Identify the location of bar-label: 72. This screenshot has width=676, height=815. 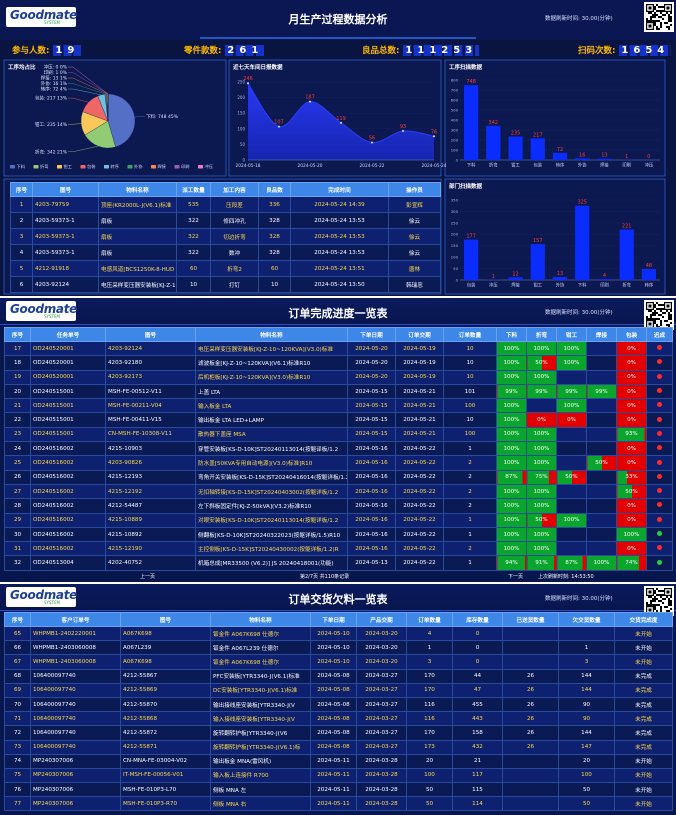
(560, 150).